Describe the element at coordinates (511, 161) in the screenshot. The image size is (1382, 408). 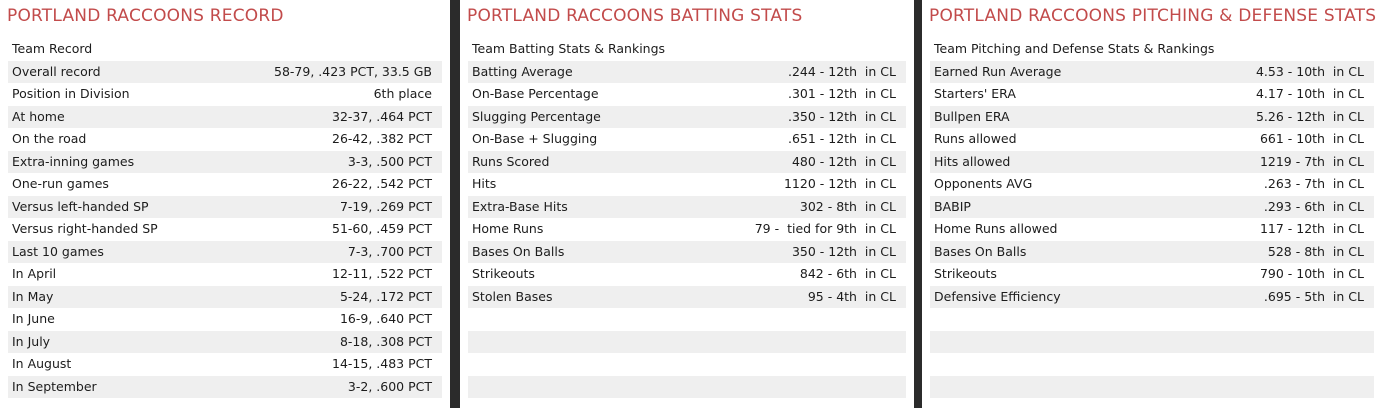
I see `row-label: Runs Scored` at that location.